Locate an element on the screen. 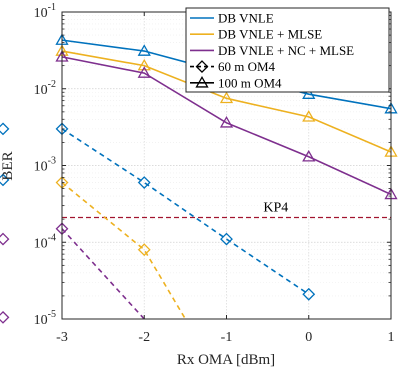  x-tick-label: 0 is located at coordinates (308, 337).